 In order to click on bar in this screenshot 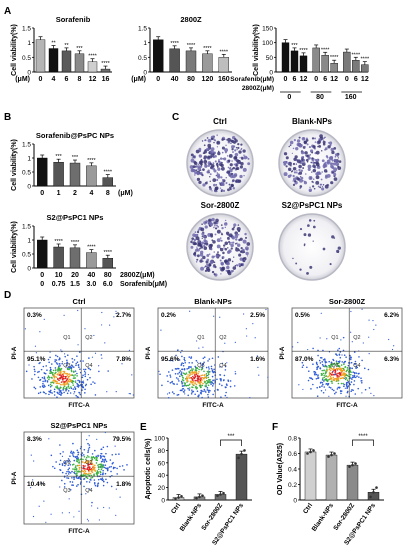, I will do `click(325, 64)`.